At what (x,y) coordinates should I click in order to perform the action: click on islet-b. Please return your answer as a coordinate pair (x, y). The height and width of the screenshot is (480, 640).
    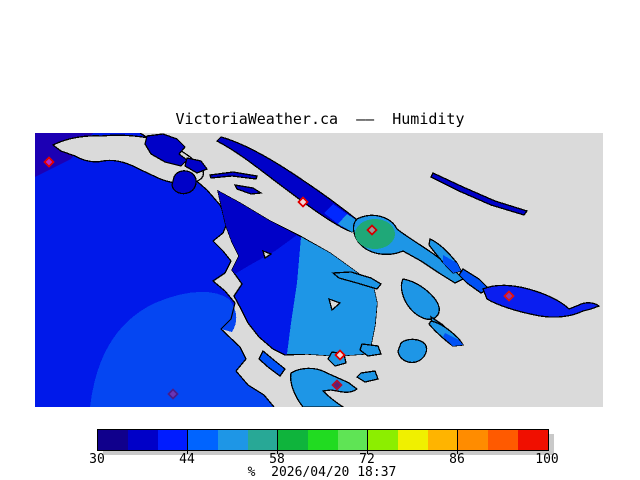
    Looking at the image, I should click on (267, 254).